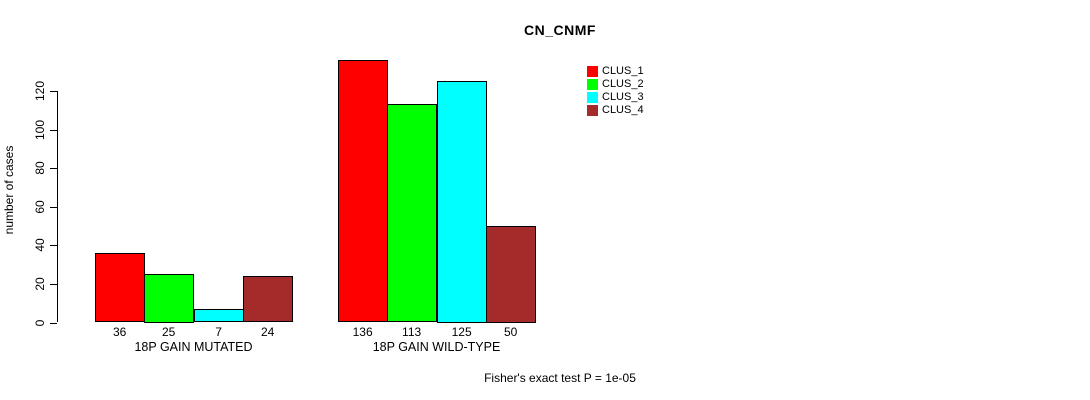 The width and height of the screenshot is (1090, 400). Describe the element at coordinates (461, 331) in the screenshot. I see `bar-value-label: 125` at that location.